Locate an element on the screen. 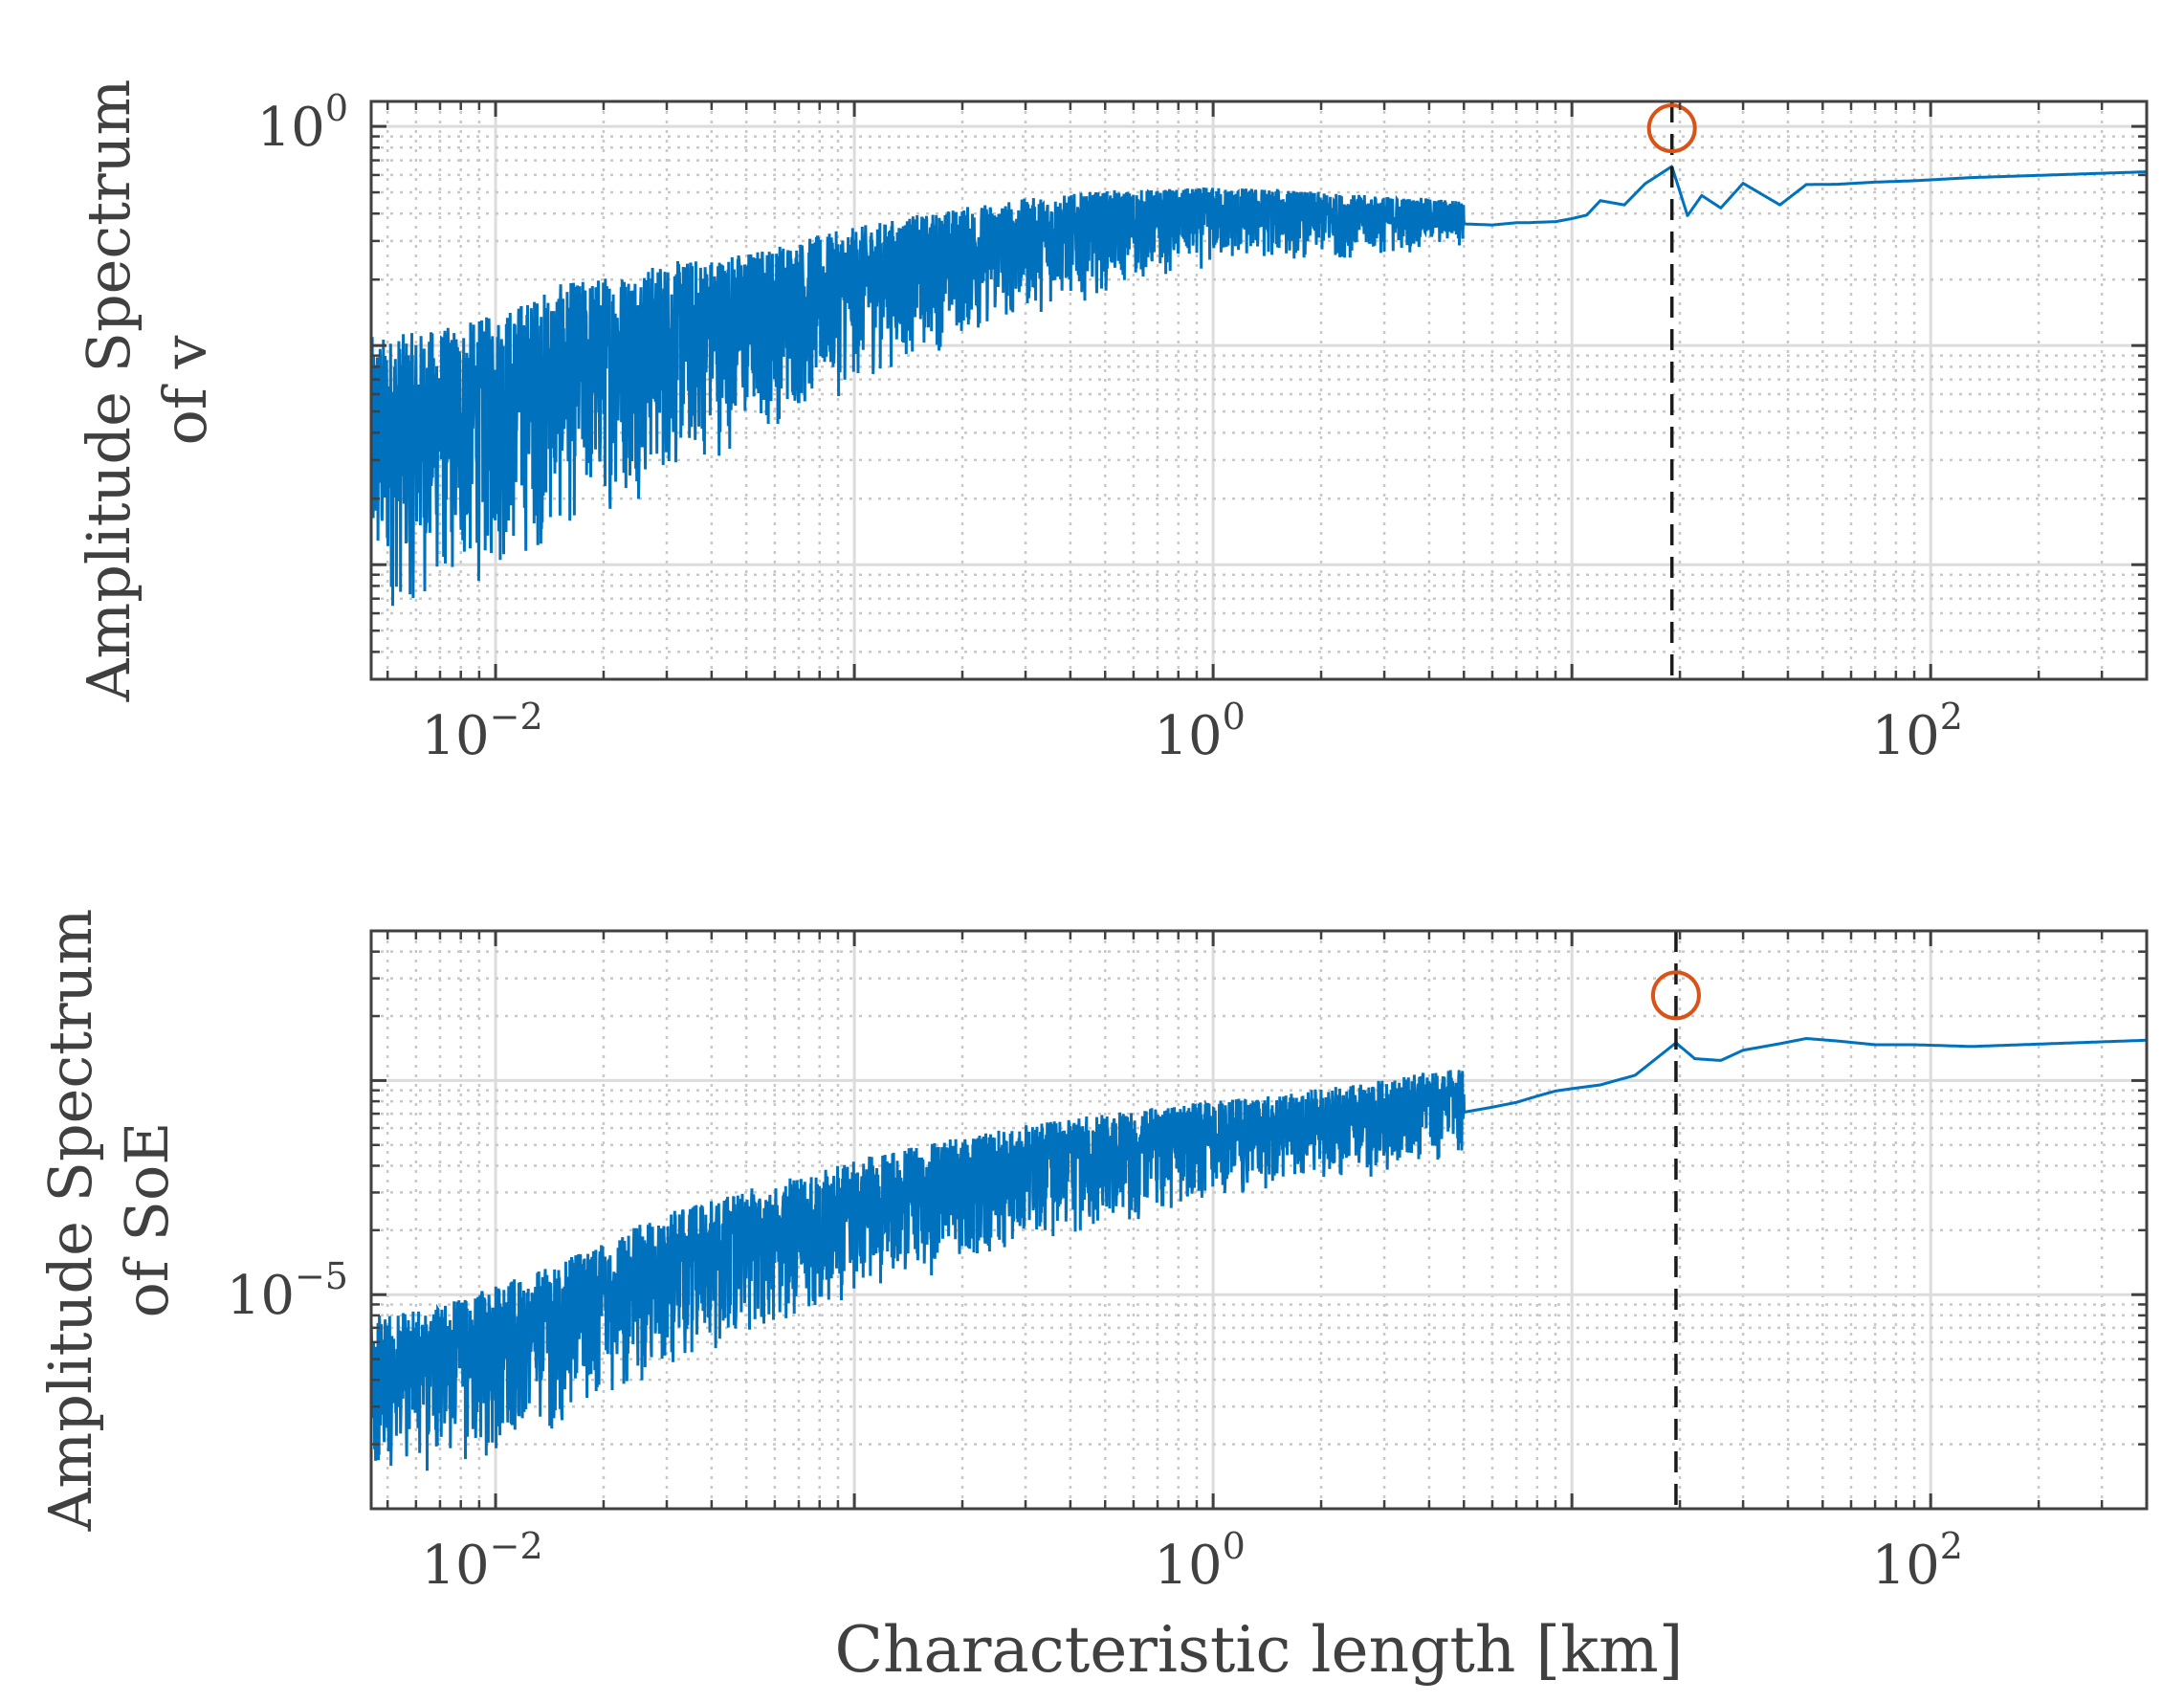 The image size is (2184, 1702). y-tick-label: 10⁰ is located at coordinates (303, 123).